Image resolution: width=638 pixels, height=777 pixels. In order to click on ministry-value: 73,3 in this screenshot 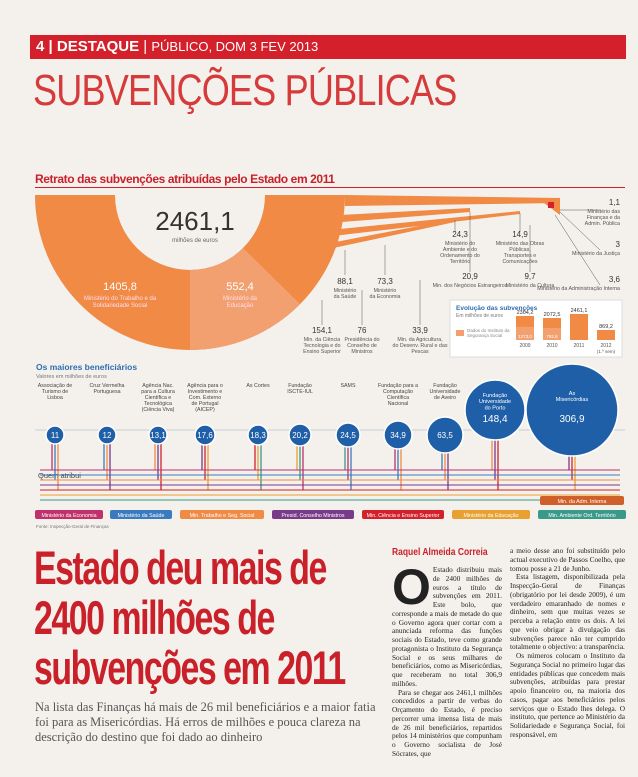, I will do `click(385, 281)`.